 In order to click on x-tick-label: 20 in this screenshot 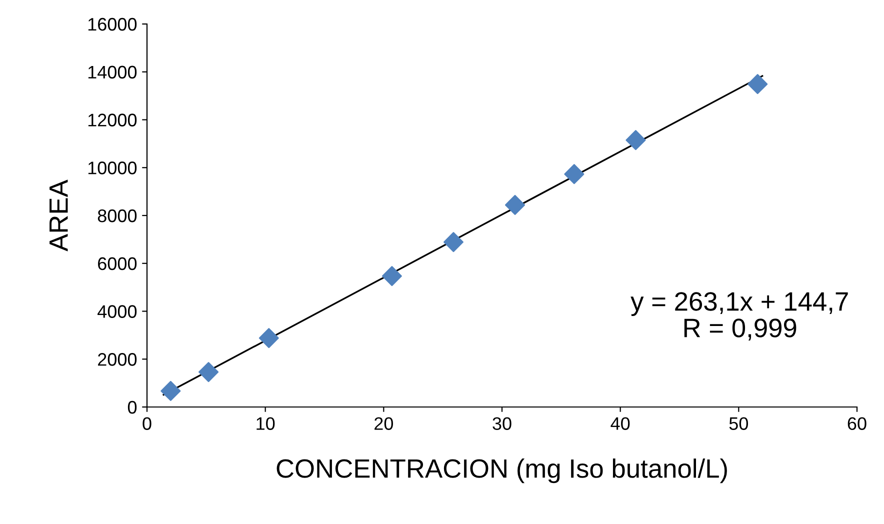, I will do `click(384, 423)`.